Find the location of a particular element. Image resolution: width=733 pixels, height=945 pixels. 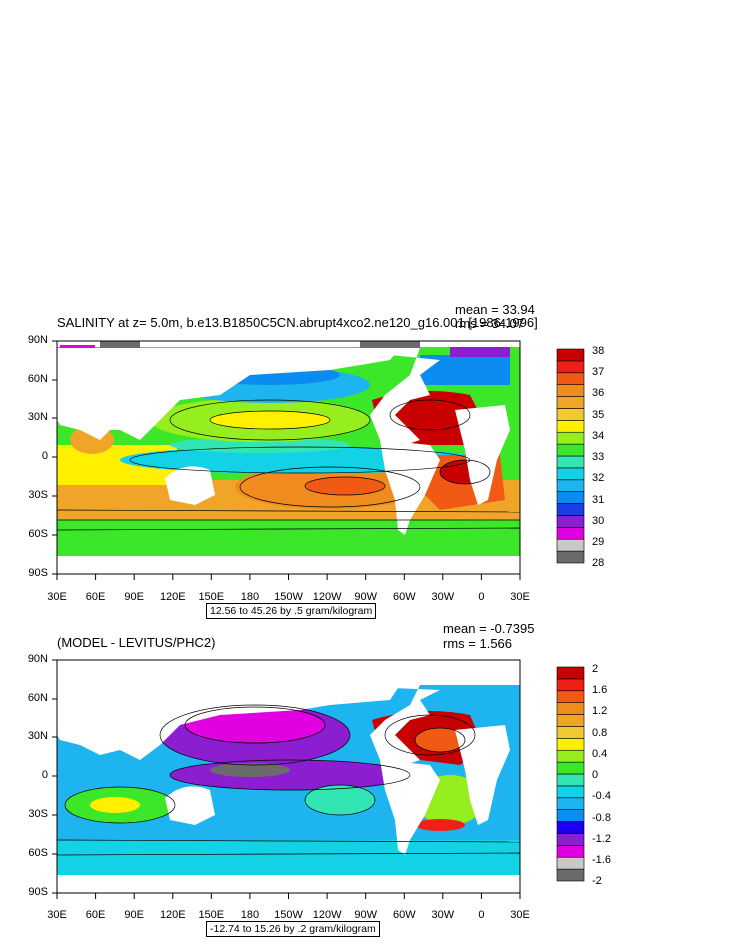

lon-label: 180 is located at coordinates (250, 597).